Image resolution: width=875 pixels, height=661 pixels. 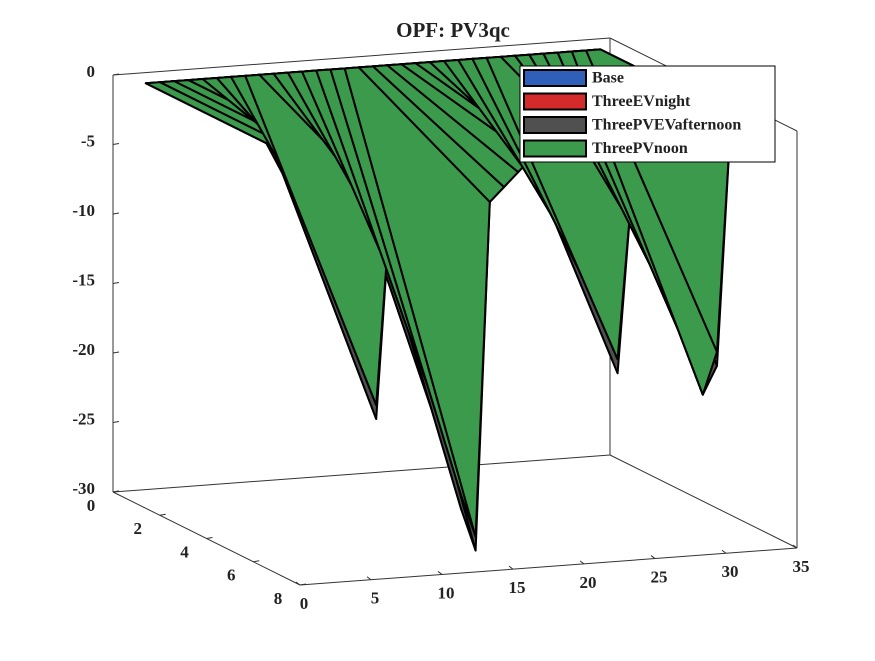 What do you see at coordinates (666, 125) in the screenshot?
I see `legend-label: ThreePVEVafternoon` at bounding box center [666, 125].